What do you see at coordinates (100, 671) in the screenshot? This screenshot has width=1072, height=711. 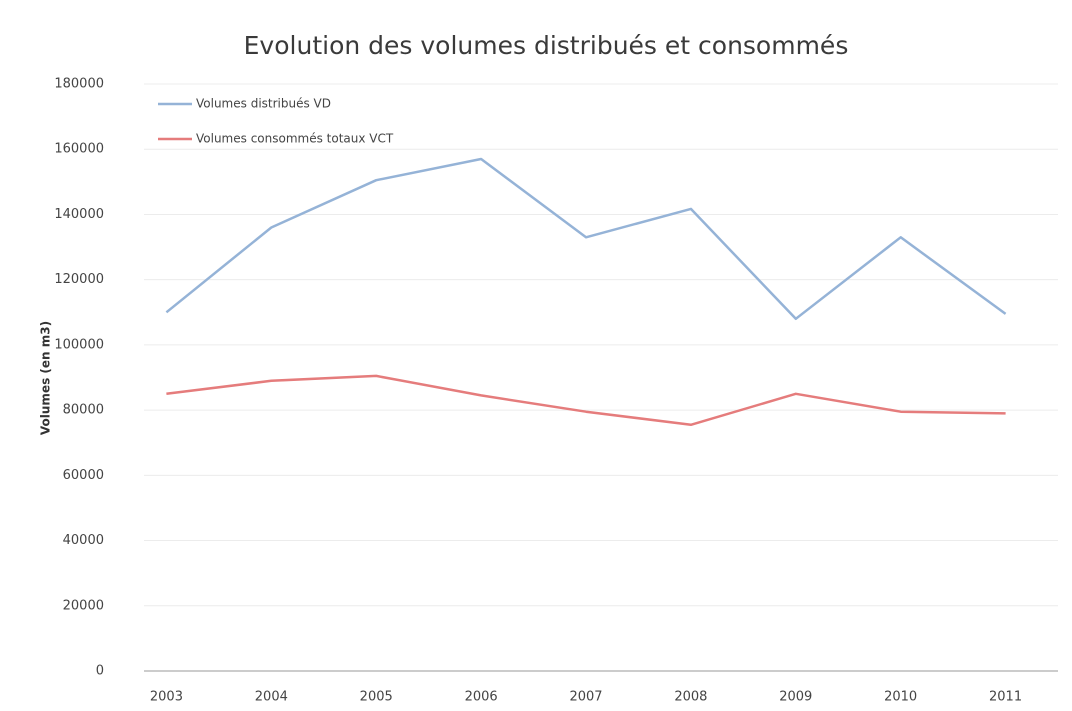 I see `y-tick-label: 0` at bounding box center [100, 671].